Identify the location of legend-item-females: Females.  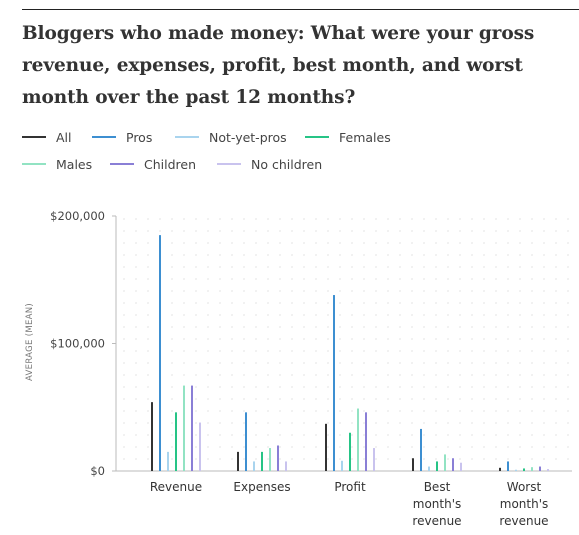
(348, 137).